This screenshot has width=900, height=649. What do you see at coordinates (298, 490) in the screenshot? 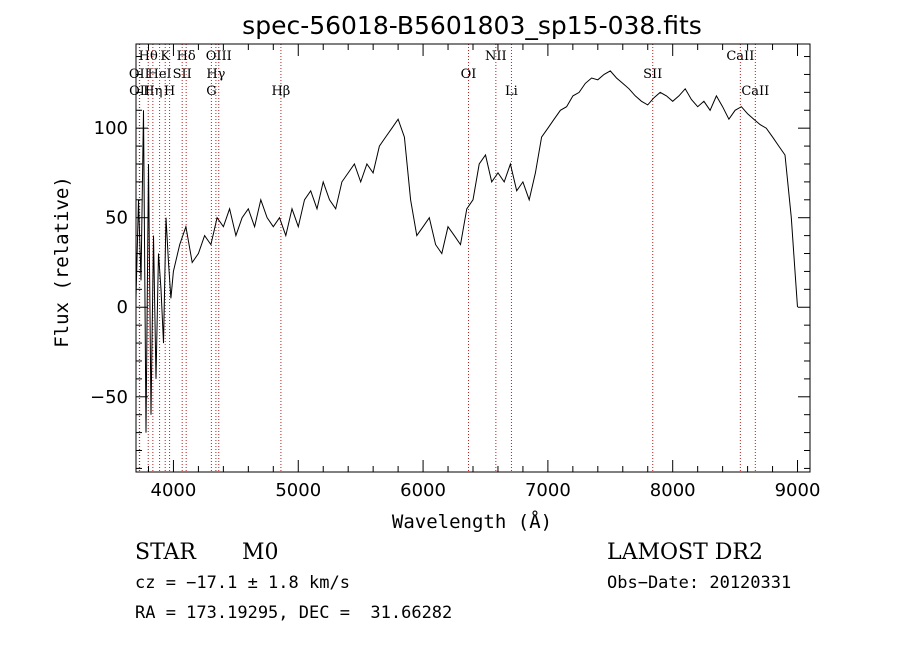
I see `x-tick-label: 5000` at bounding box center [298, 490].